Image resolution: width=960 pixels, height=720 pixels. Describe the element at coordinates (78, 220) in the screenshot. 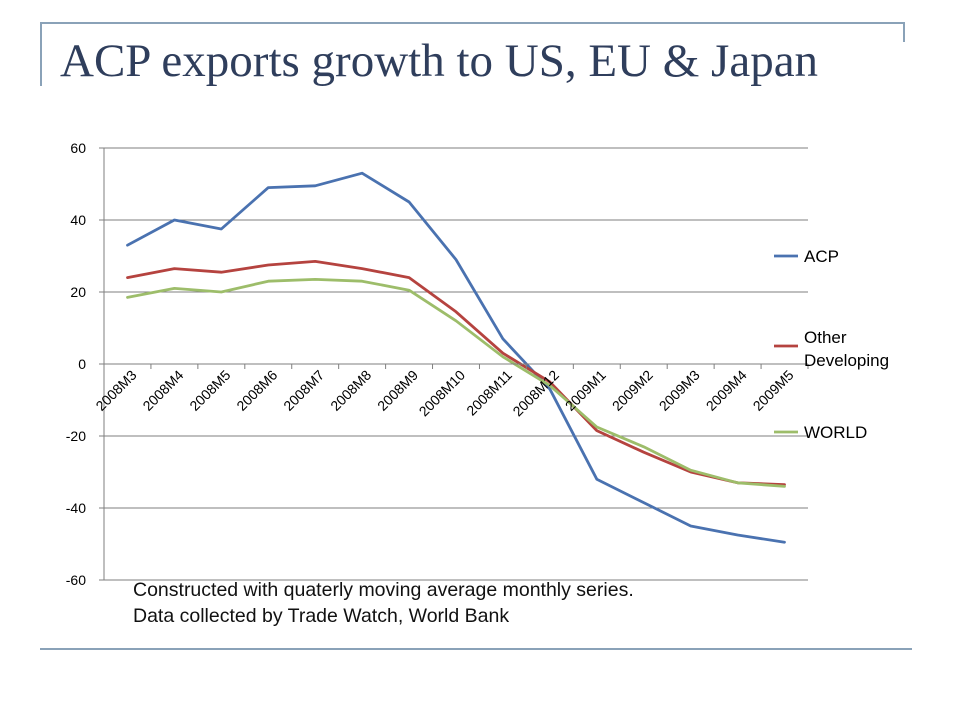

I see `y-tick-label: 40` at that location.